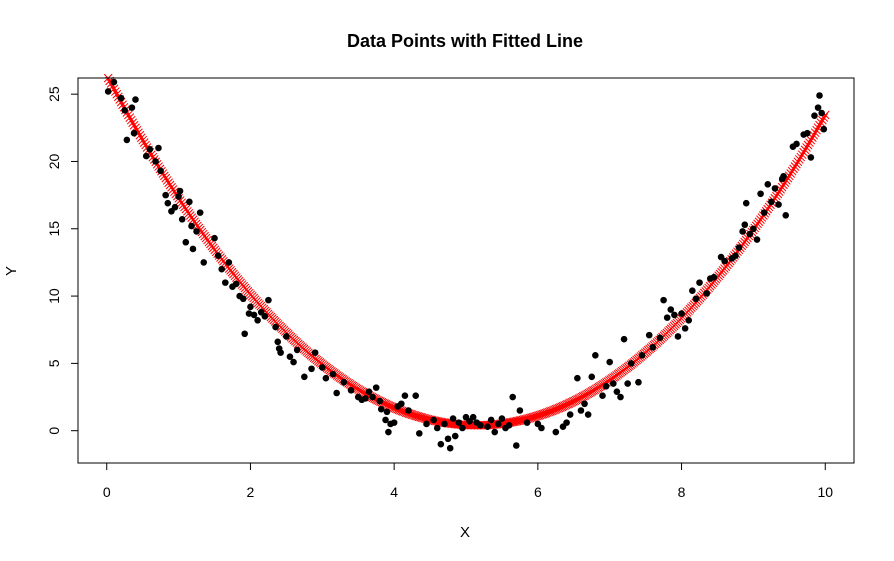 This screenshot has height=561, width=894. What do you see at coordinates (251, 492) in the screenshot?
I see `x-tick-label: 2` at bounding box center [251, 492].